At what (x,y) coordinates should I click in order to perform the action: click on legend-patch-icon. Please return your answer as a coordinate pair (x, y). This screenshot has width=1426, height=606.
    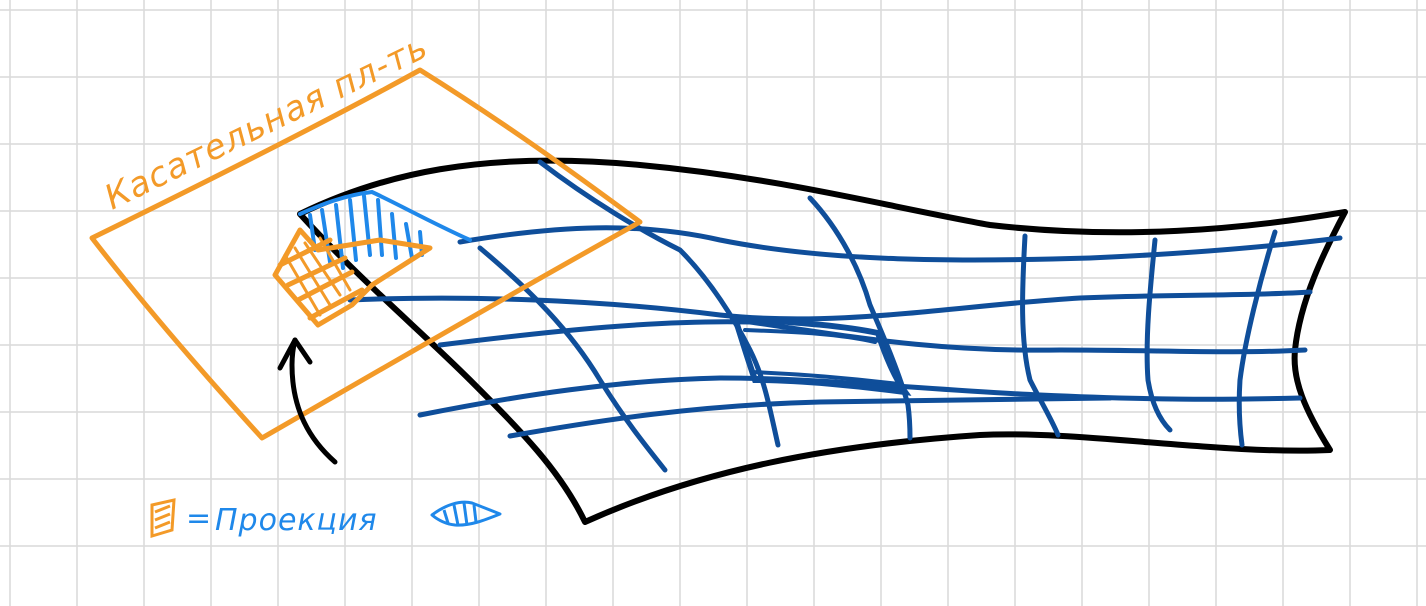
    Looking at the image, I should click on (163, 518).